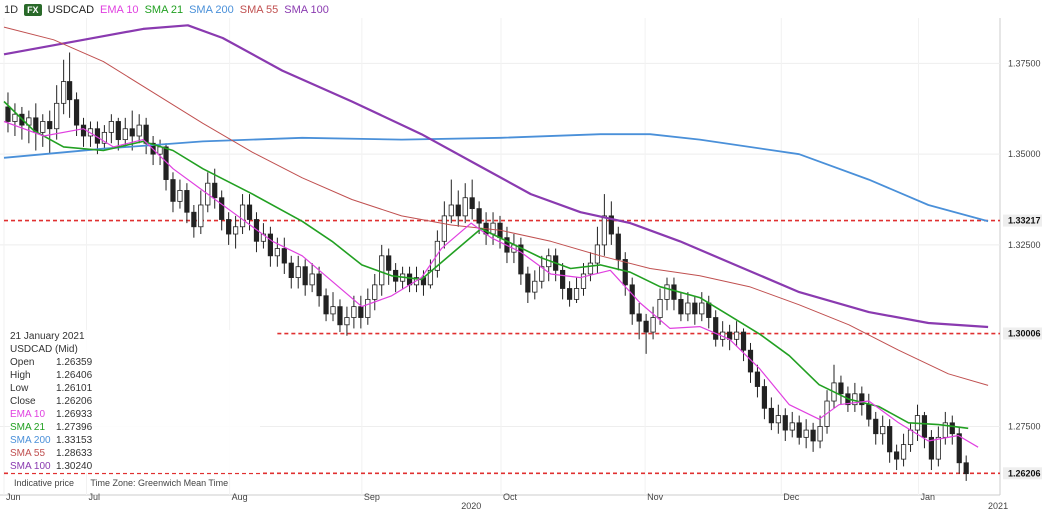  I want to click on info-row: Low 1.26101, so click(135, 388).